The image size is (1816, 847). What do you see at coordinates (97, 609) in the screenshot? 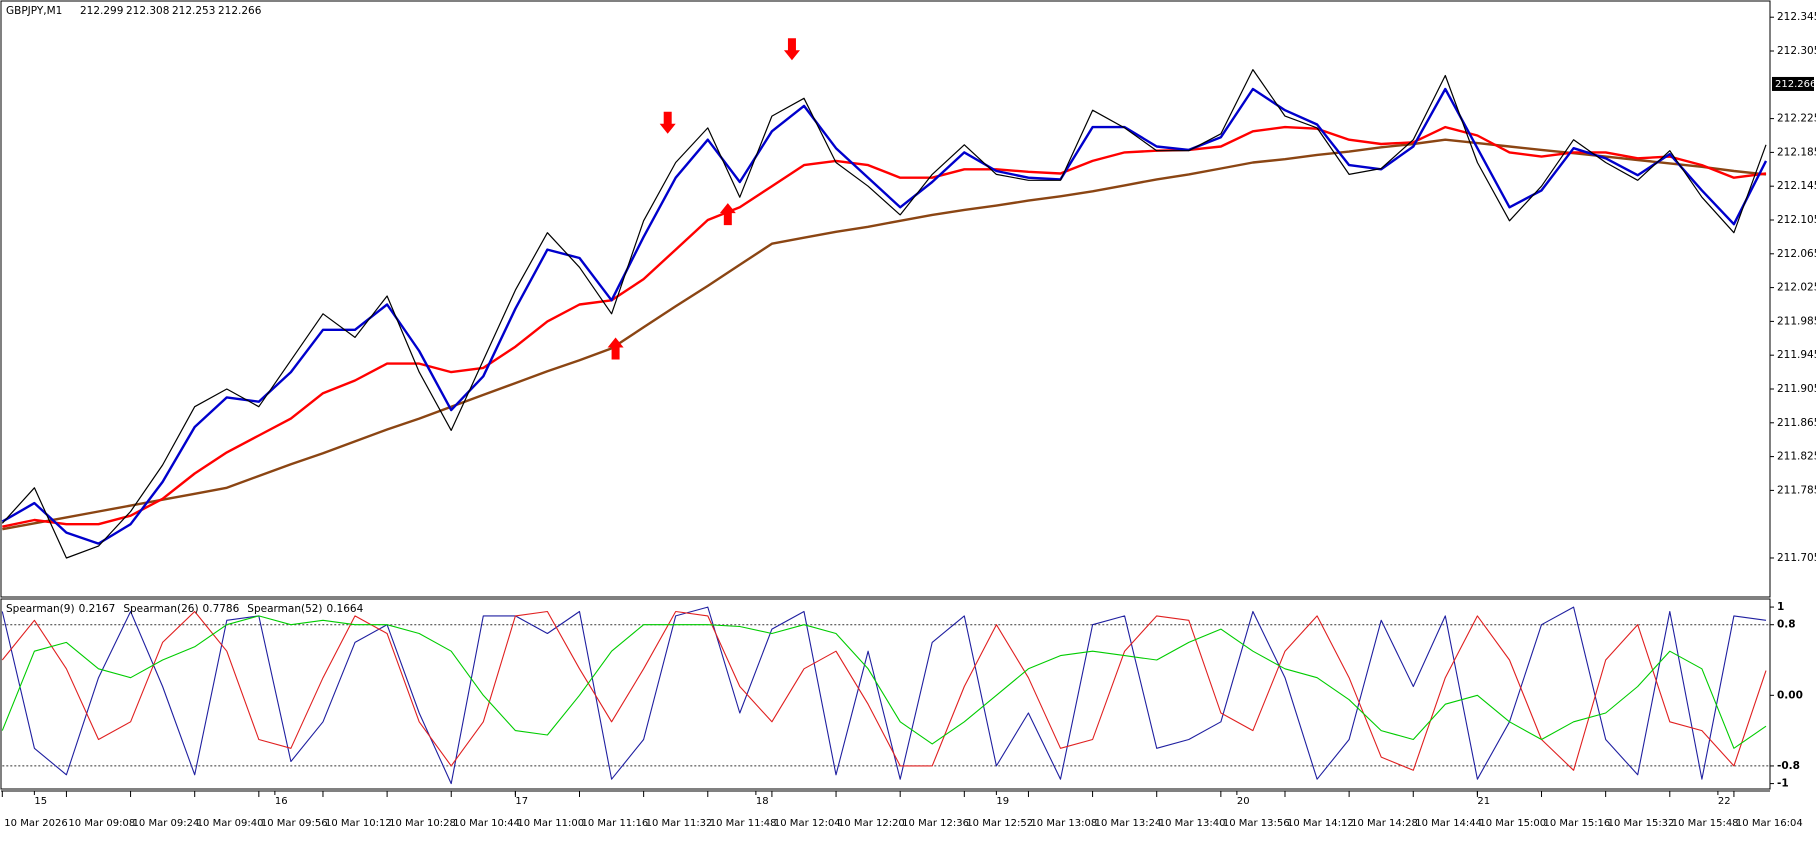
I see `legend-value: 0.2167` at bounding box center [97, 609].